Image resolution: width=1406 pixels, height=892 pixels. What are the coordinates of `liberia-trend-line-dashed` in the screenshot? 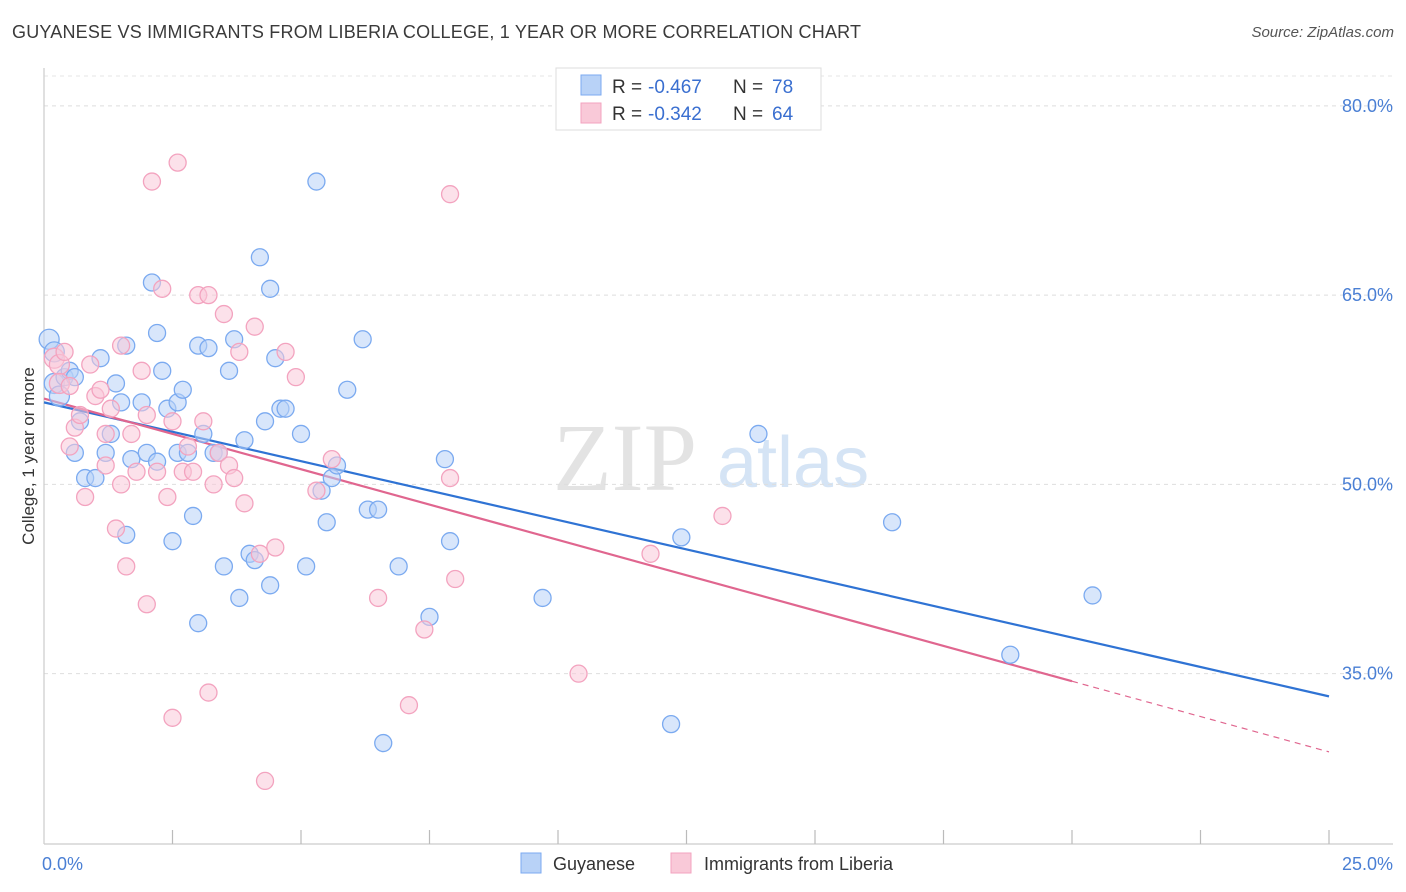 It's located at (1200, 716).